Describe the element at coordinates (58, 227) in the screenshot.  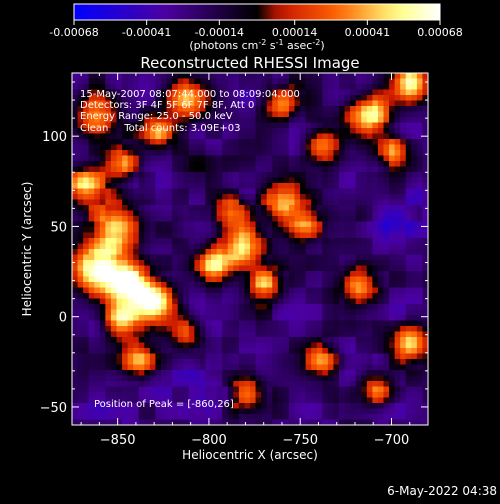
I see `y-tick-label: 50` at that location.